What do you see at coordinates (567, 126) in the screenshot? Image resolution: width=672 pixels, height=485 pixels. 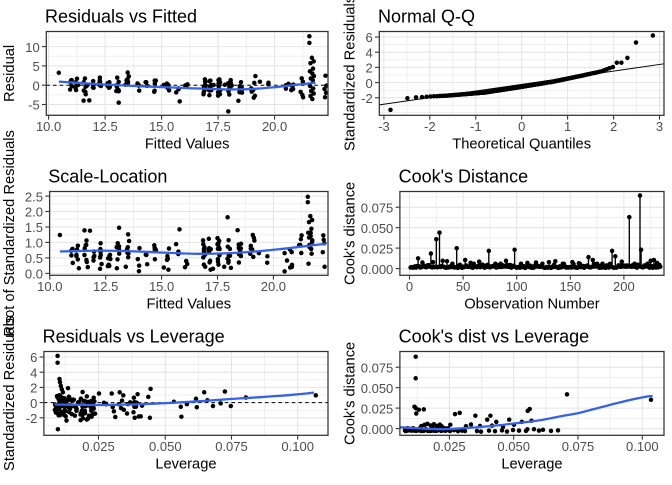 I see `svg-text: 1` at bounding box center [567, 126].